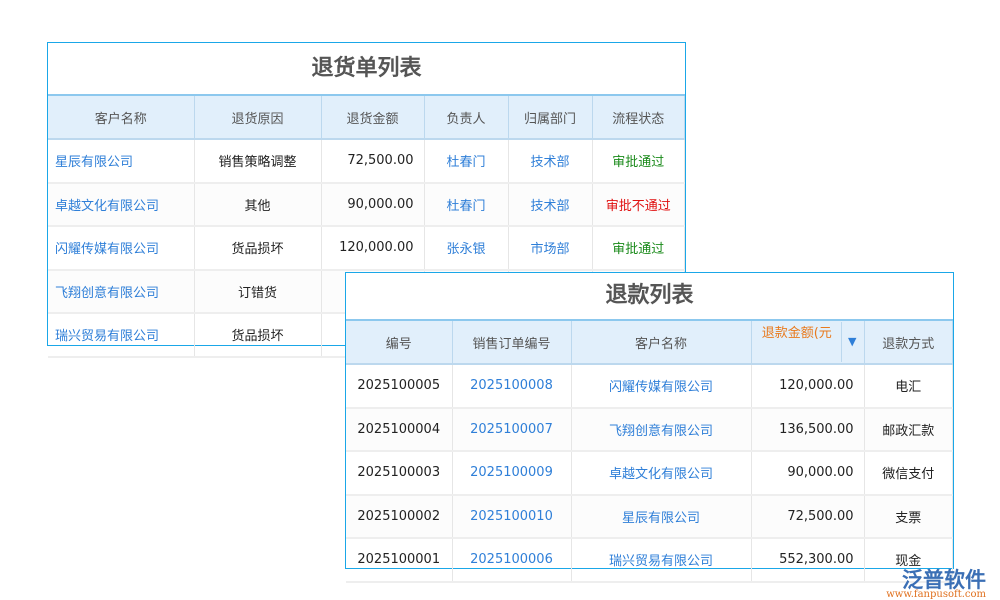 This screenshot has height=600, width=1000. I want to click on table-row: 闪耀传媒有限公司 货品损坏 120,000.00 张永银 市场部 审批通过, so click(366, 248).